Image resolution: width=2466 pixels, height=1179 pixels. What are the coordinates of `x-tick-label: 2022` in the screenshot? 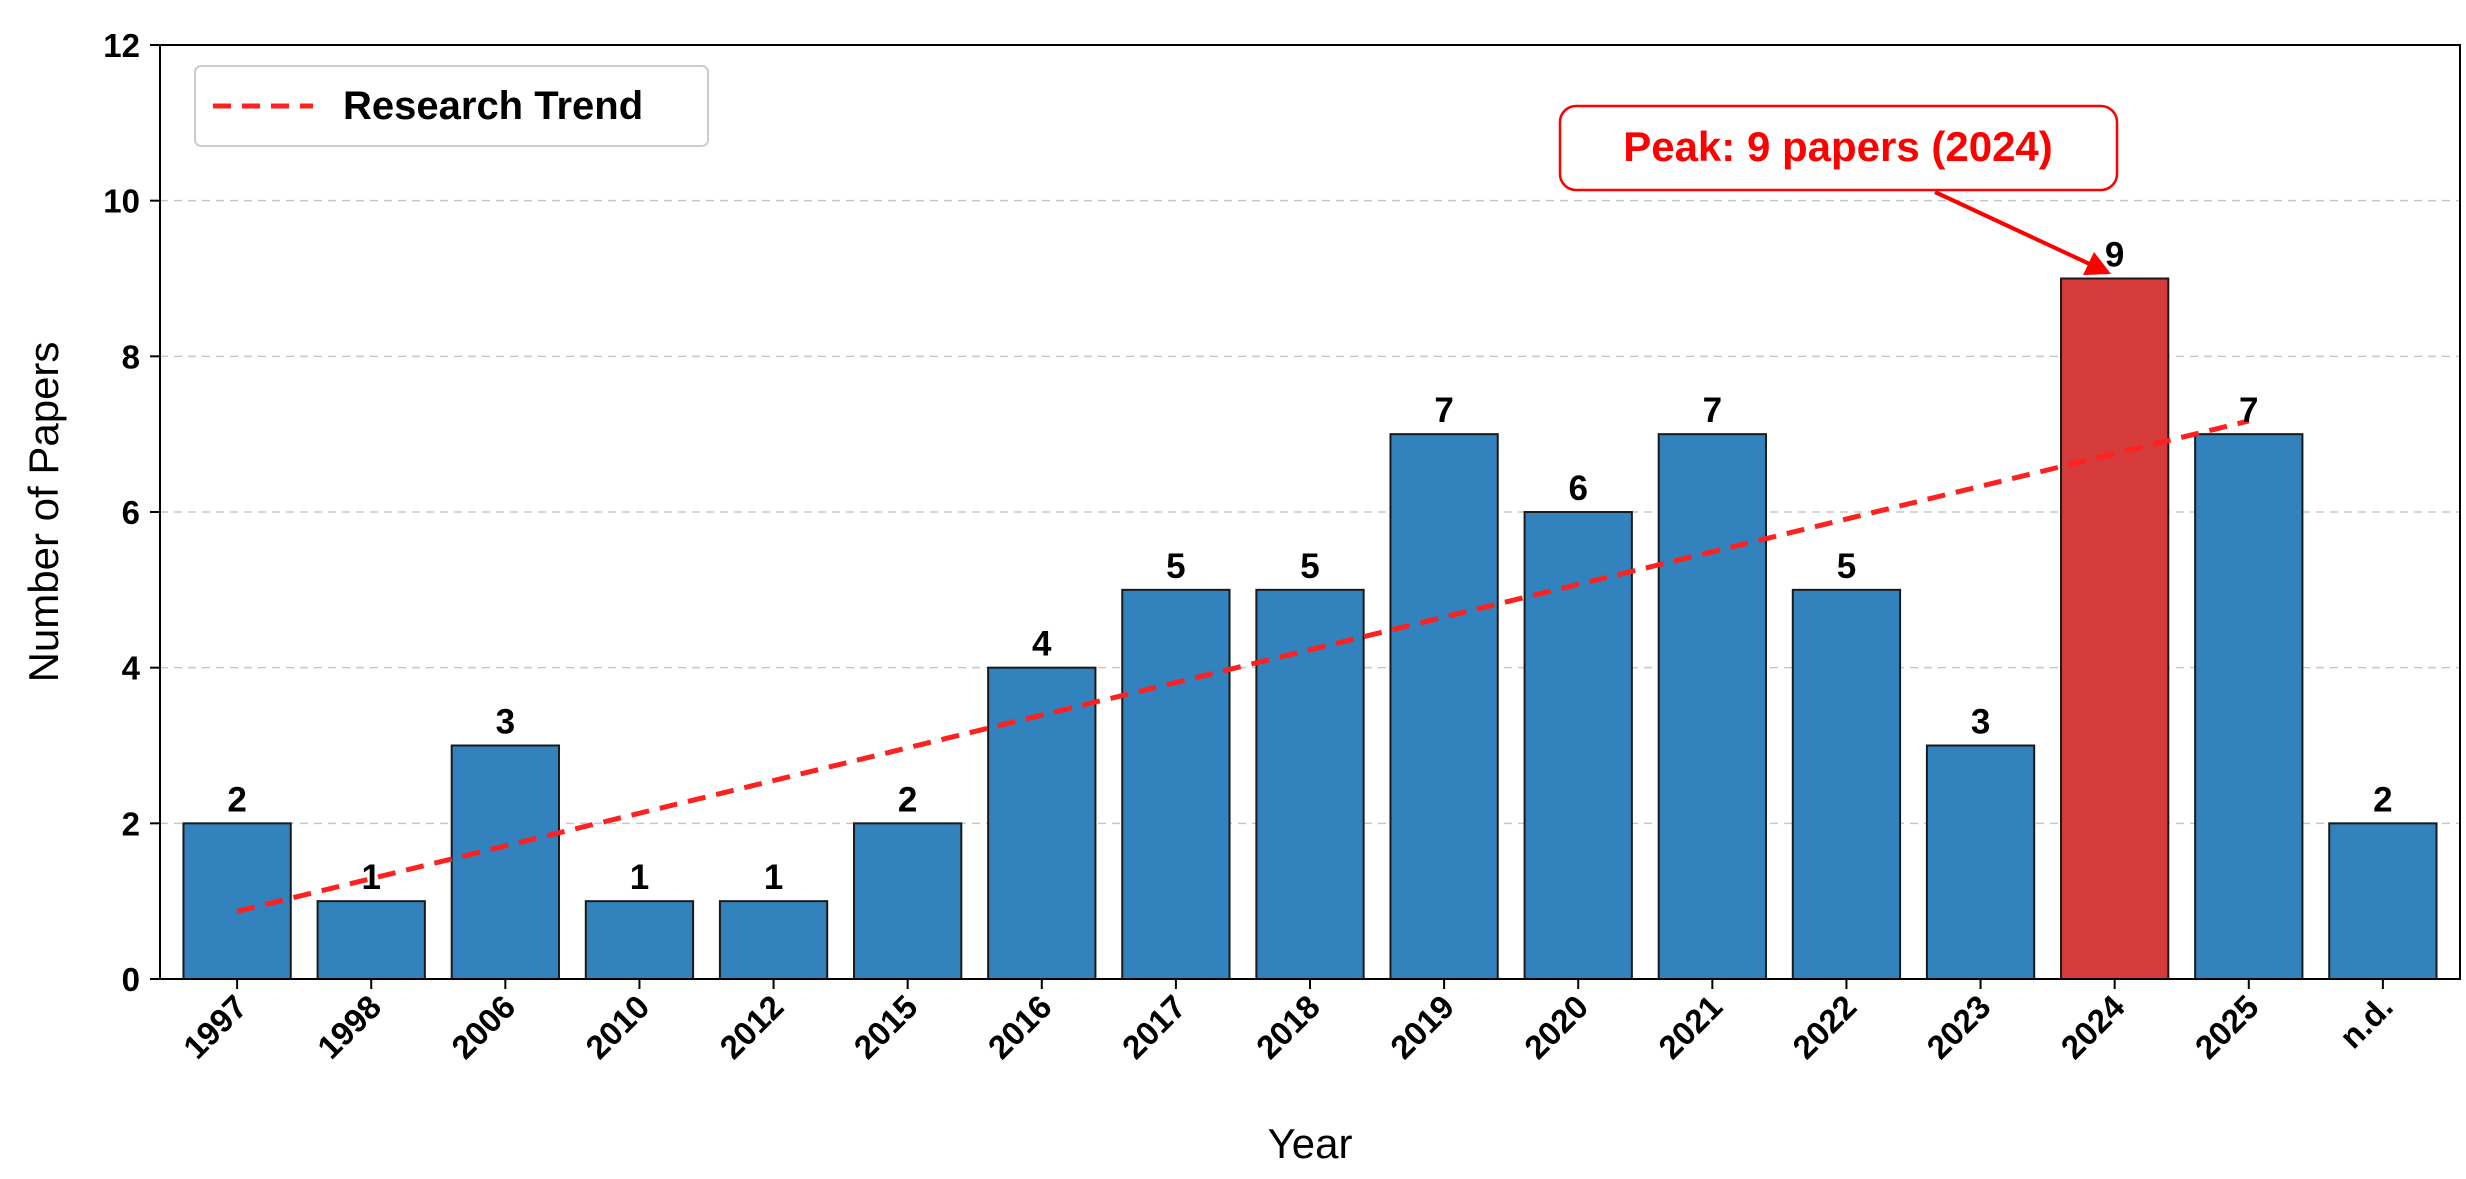 It's located at (1824, 1027).